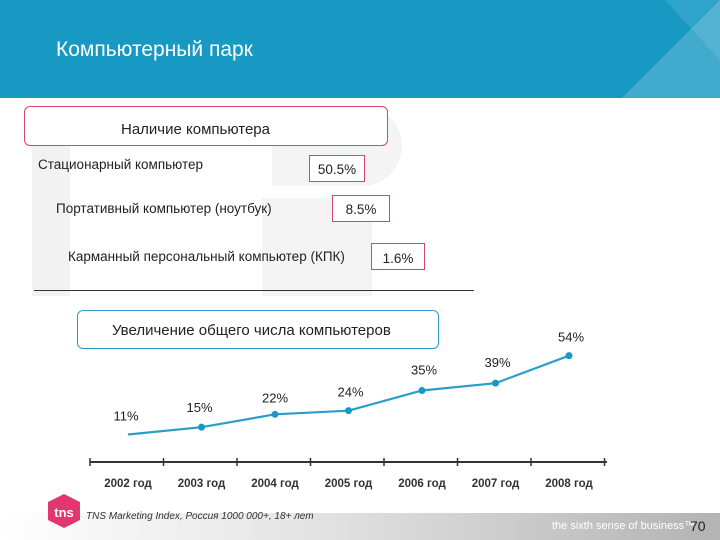 This screenshot has height=540, width=720. What do you see at coordinates (398, 256) in the screenshot?
I see `ownership-value-pda: 1.6%` at bounding box center [398, 256].